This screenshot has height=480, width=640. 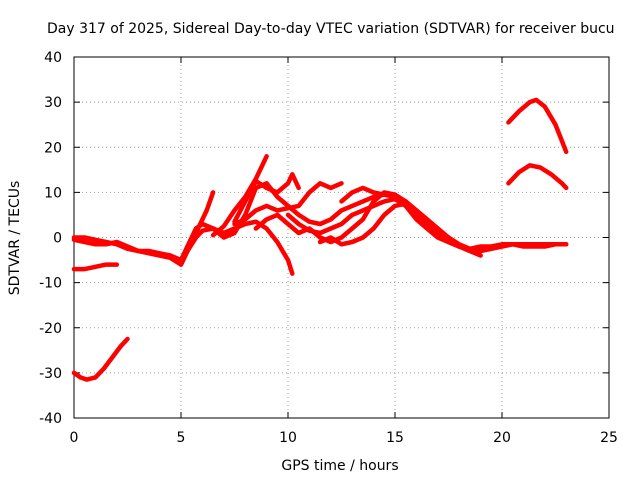 I want to click on x-tick-label: 25, so click(x=609, y=438).